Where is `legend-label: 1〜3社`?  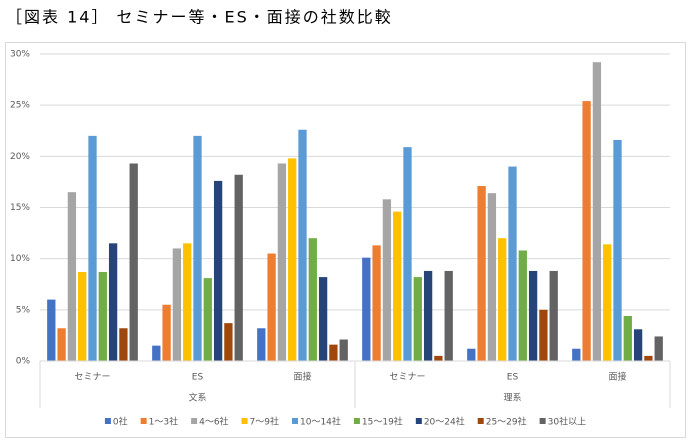 legend-label: 1〜3社 is located at coordinates (163, 422).